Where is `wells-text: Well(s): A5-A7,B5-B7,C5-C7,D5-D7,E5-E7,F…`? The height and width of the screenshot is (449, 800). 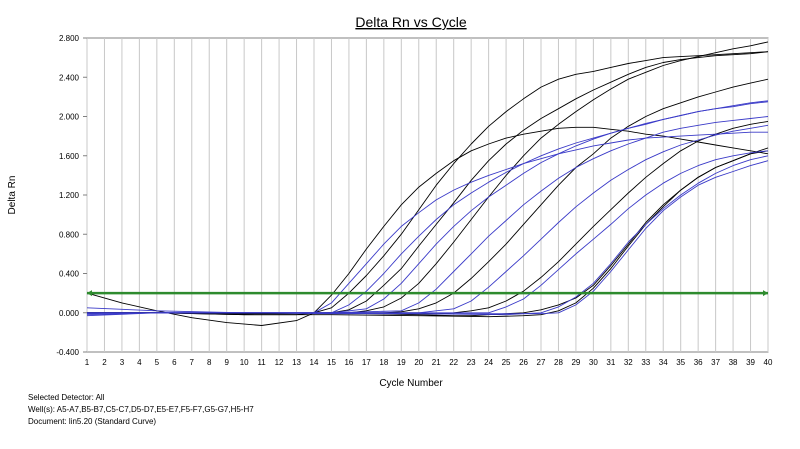 wells-text: Well(s): A5-A7,B5-B7,C5-C7,D5-D7,E5-E7,F… is located at coordinates (141, 409).